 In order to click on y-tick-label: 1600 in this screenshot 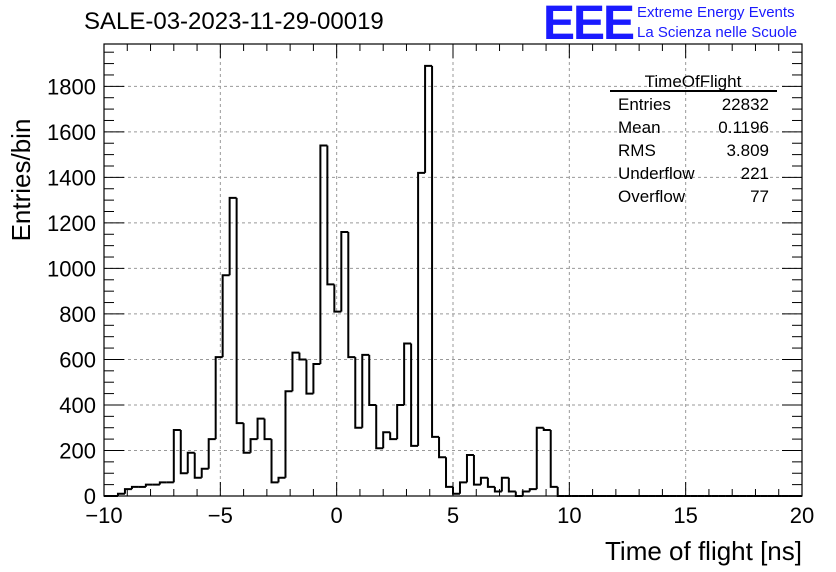, I will do `click(71, 132)`.